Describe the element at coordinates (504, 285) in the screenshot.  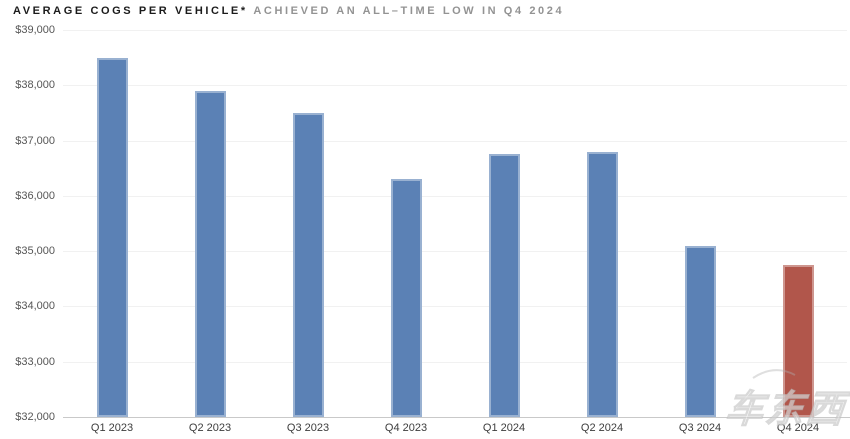
I see `bar-q1-2024` at that location.